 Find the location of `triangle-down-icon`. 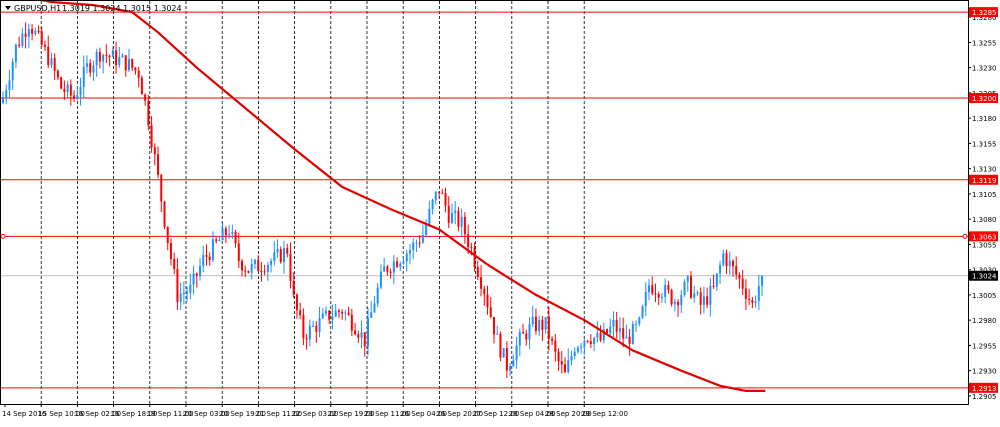

triangle-down-icon is located at coordinates (8, 8).